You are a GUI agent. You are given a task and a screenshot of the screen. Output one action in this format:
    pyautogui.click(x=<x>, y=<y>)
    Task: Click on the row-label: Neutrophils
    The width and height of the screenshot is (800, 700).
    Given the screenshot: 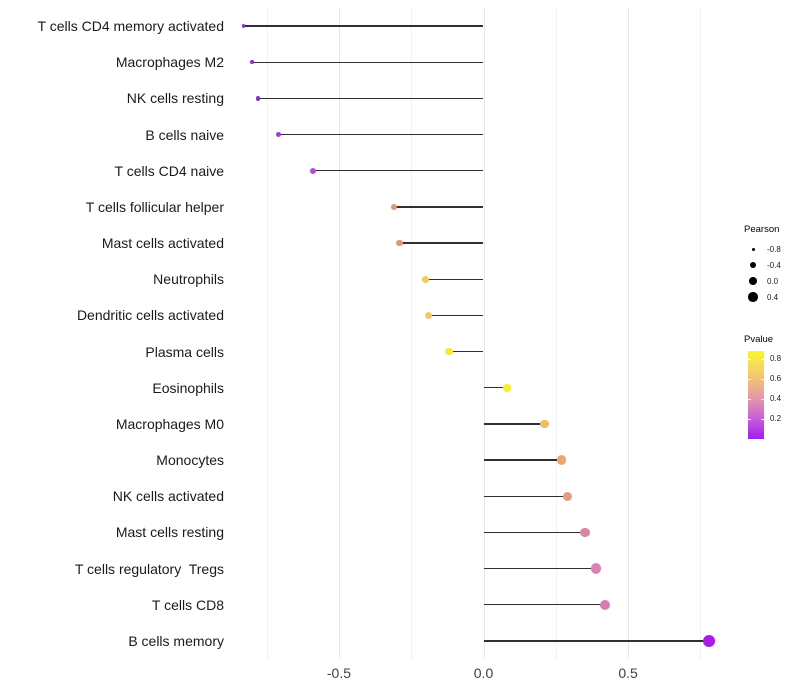 What is the action you would take?
    pyautogui.click(x=188, y=279)
    